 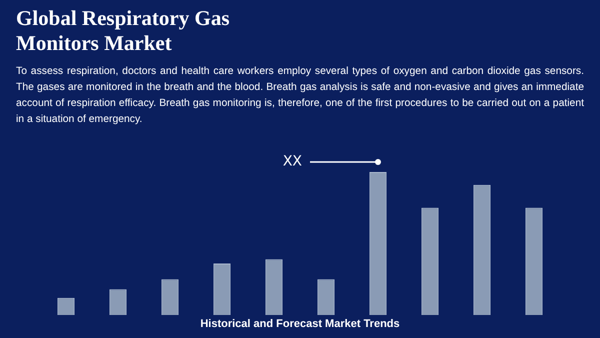 What do you see at coordinates (300, 324) in the screenshot?
I see `x-axis-title: Historical and Forecast Market Trends` at bounding box center [300, 324].